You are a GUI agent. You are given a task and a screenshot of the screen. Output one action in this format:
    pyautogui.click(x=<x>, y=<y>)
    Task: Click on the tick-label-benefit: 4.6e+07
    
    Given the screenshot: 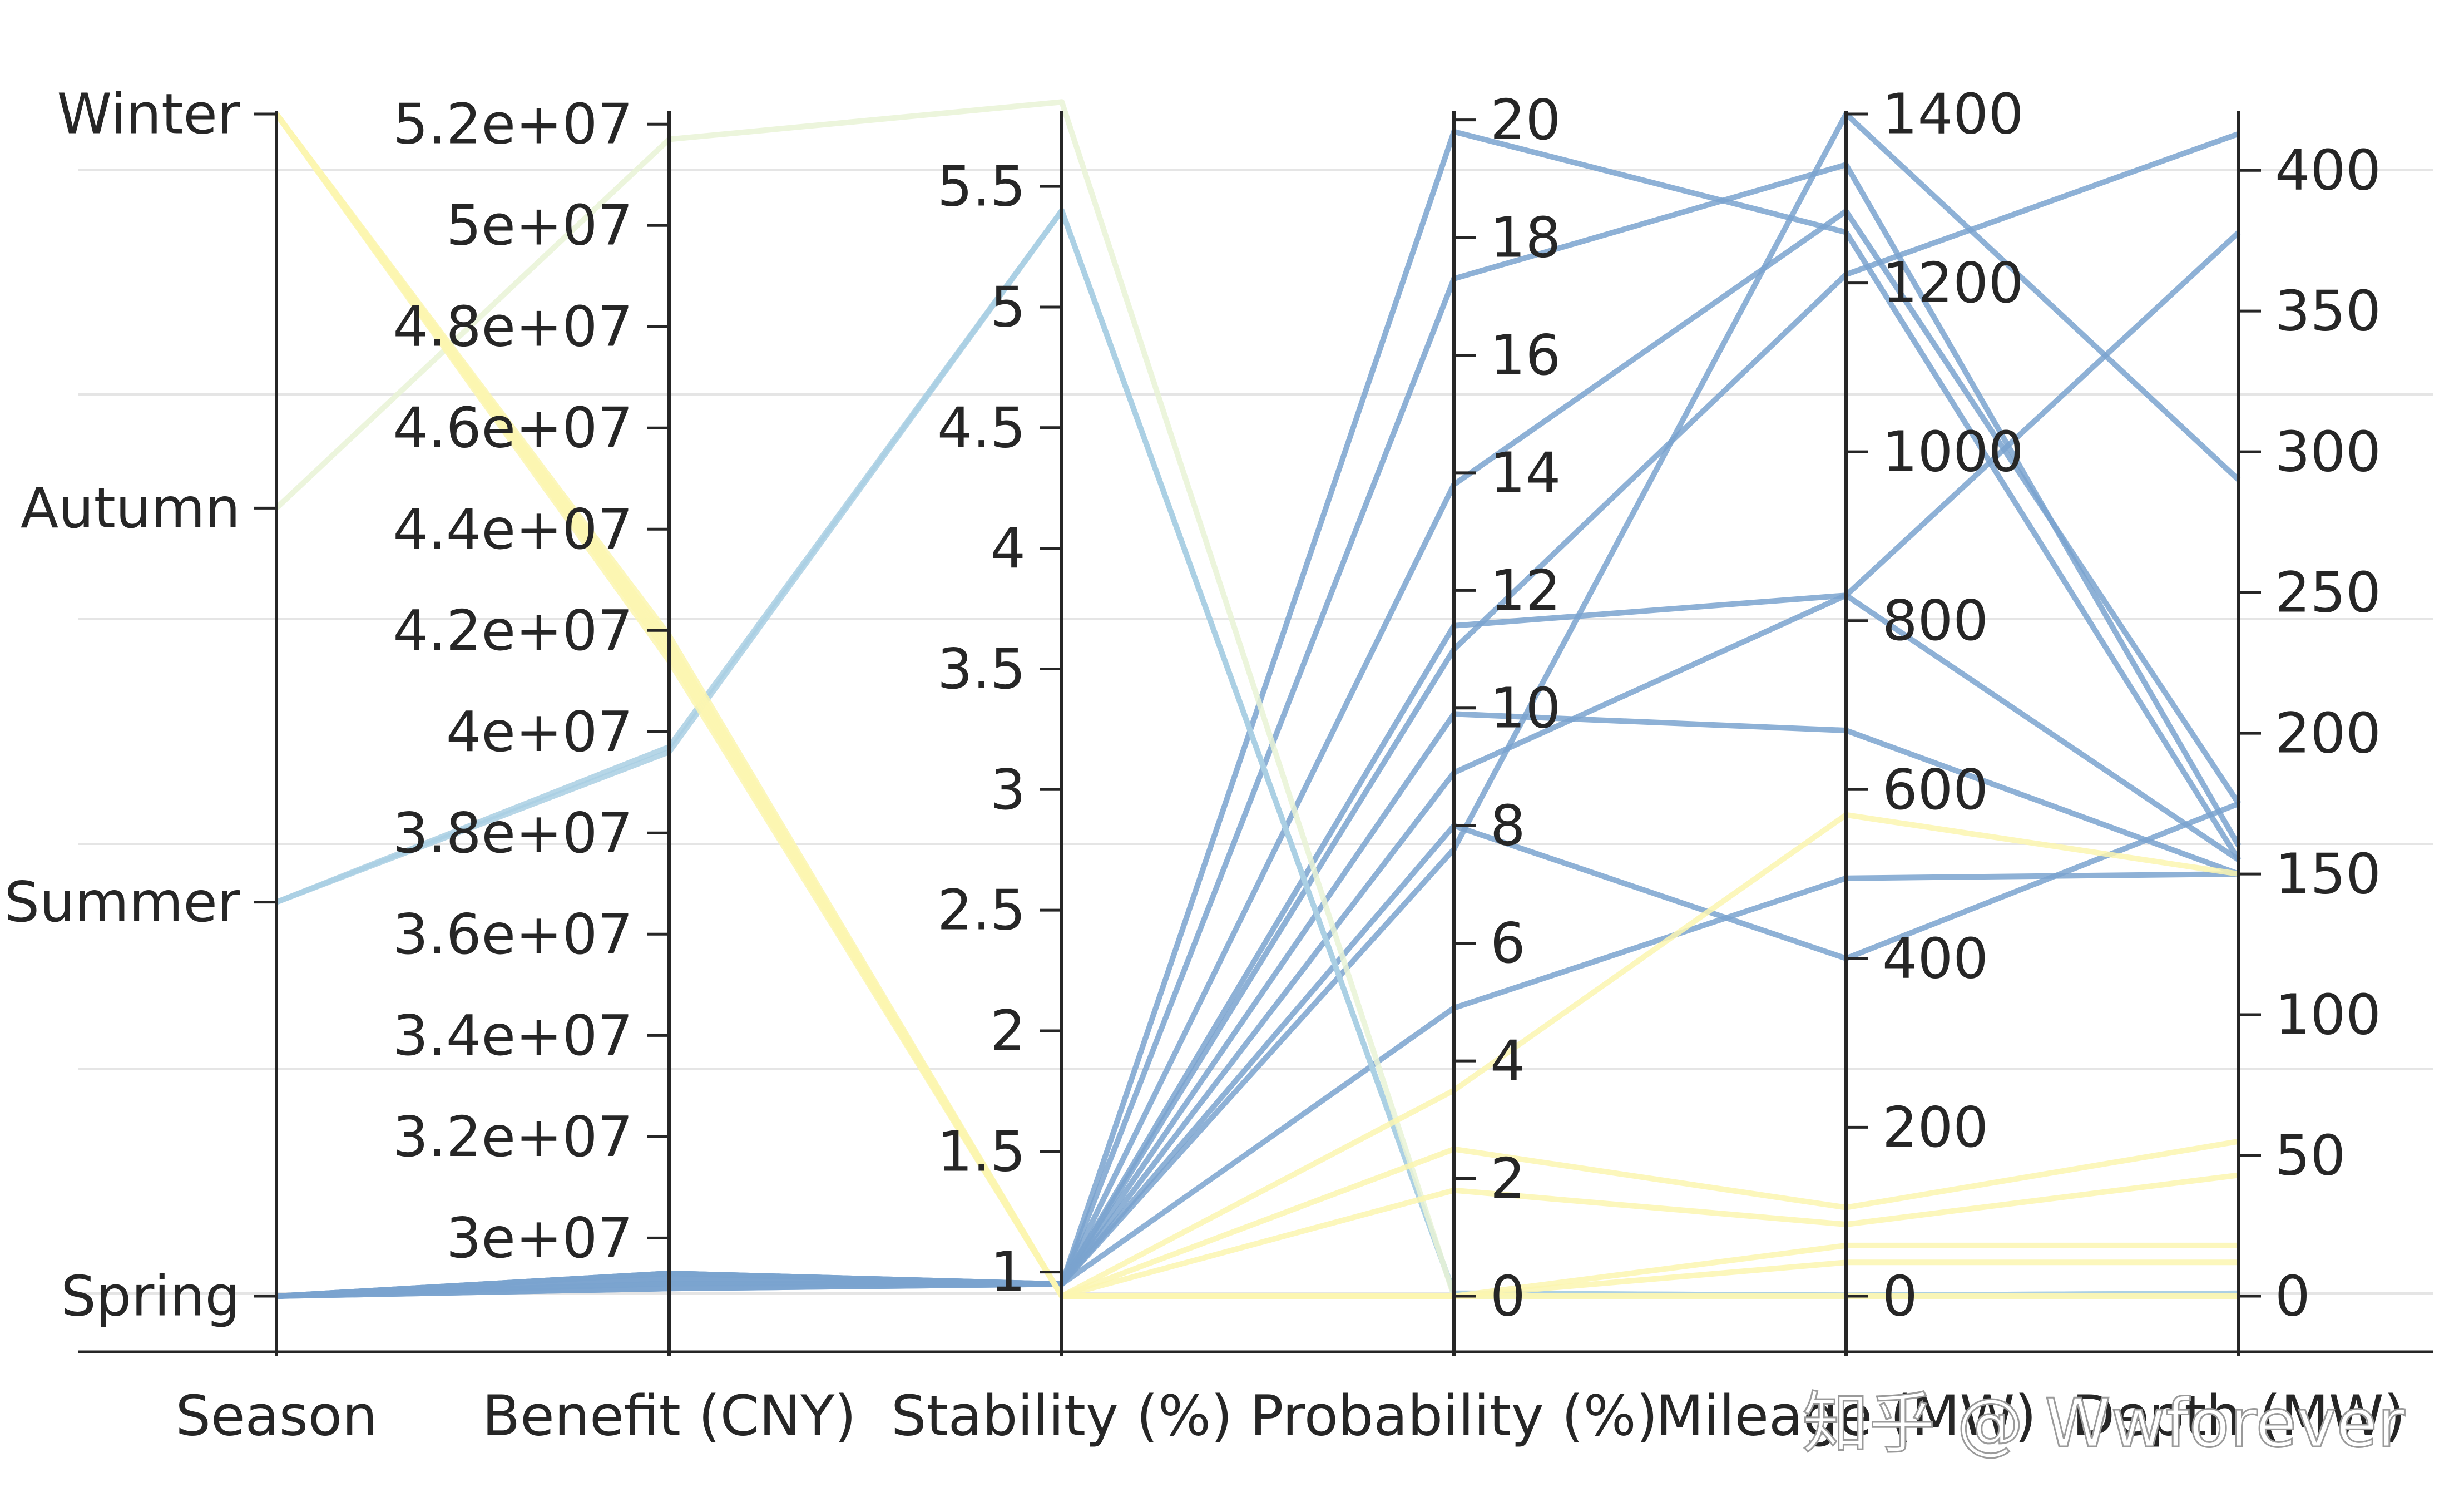 What is the action you would take?
    pyautogui.click(x=513, y=428)
    